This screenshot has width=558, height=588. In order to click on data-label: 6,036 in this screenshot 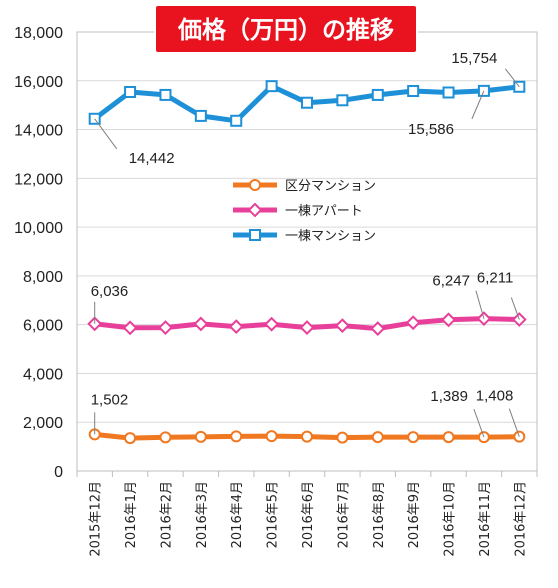, I will do `click(110, 291)`.